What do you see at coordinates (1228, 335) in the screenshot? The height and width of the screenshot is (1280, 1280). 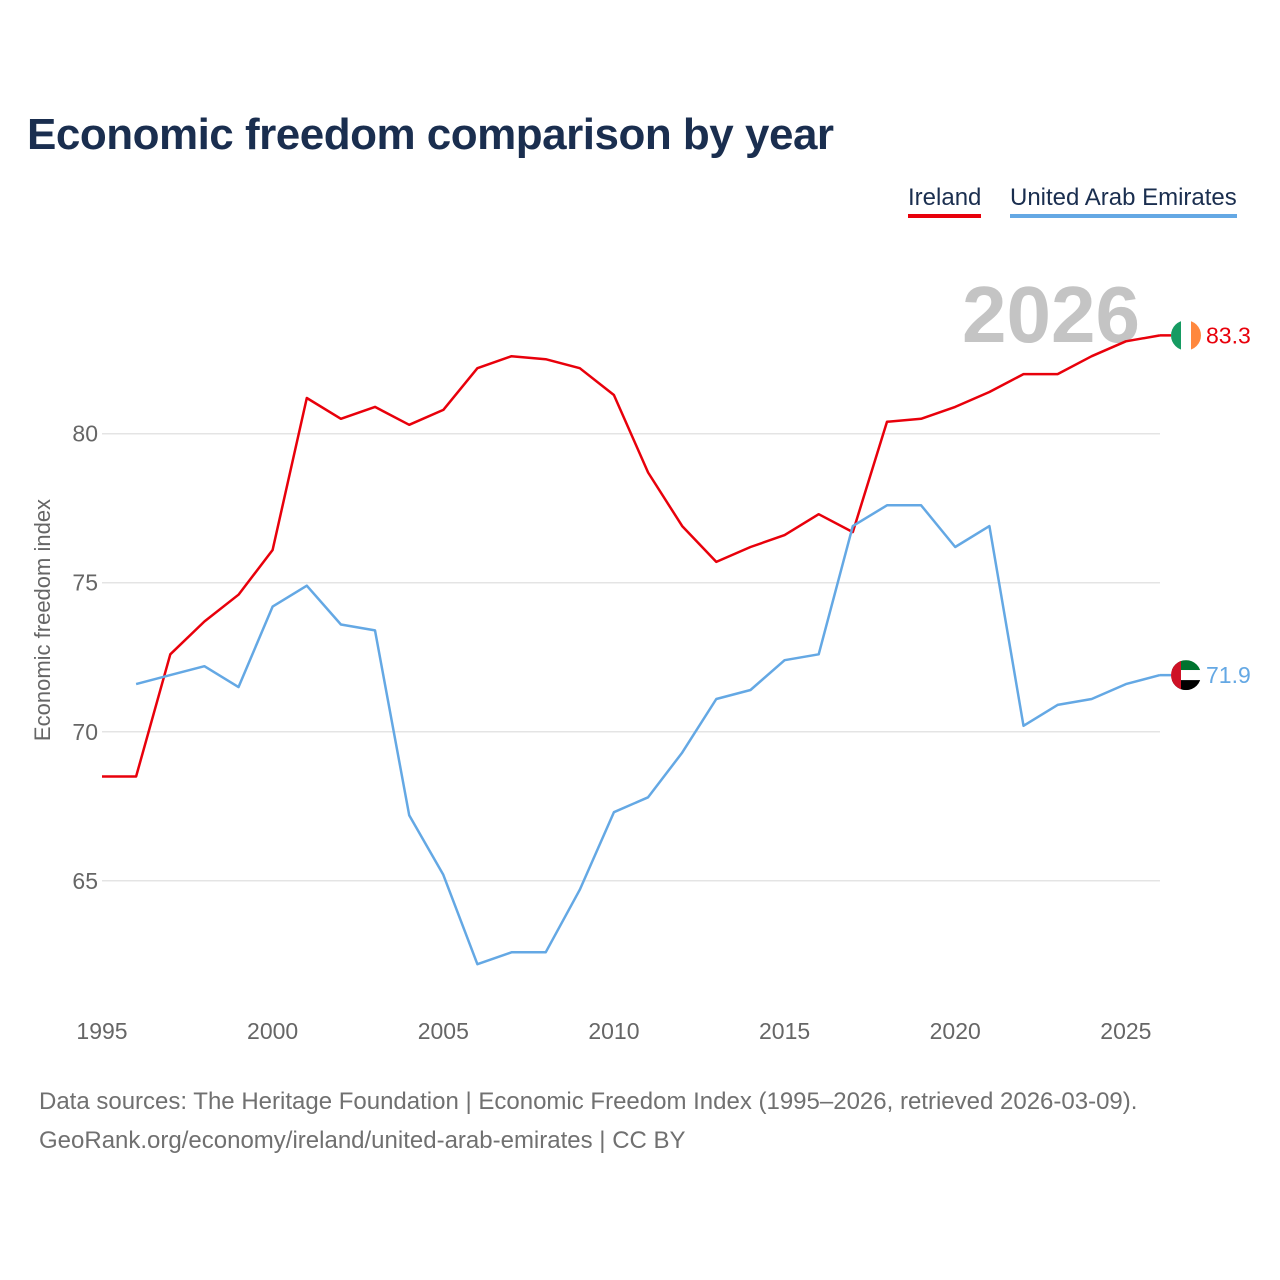 I see `ireland-end-value: 83.3` at bounding box center [1228, 335].